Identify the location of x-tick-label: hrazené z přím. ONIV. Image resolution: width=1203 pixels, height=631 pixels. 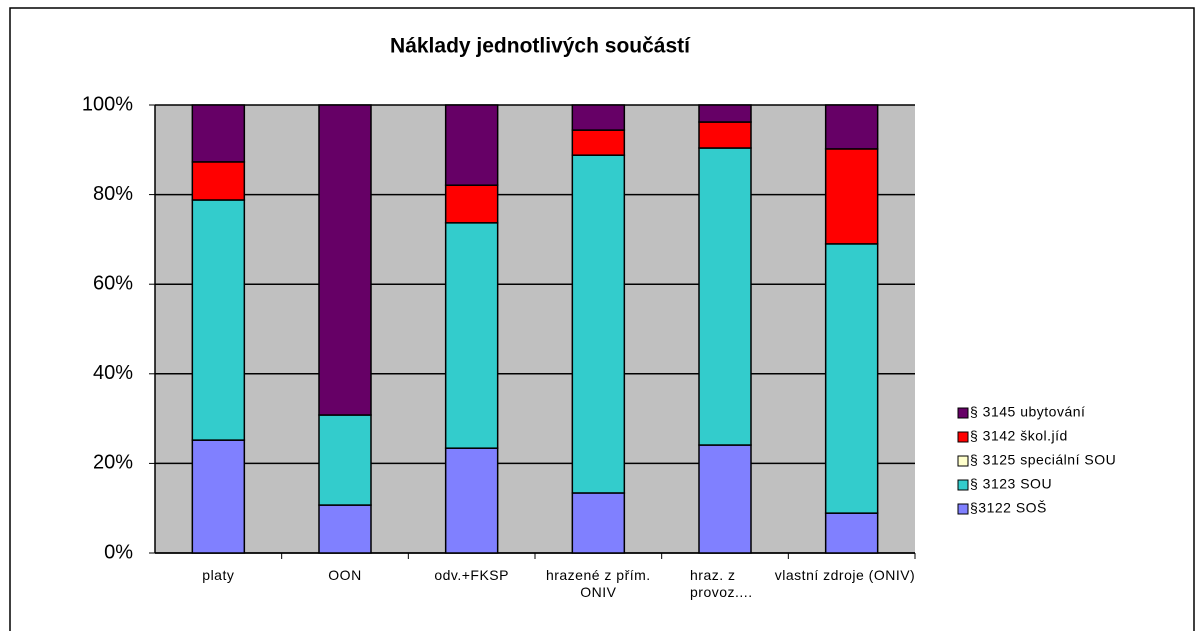
(598, 583).